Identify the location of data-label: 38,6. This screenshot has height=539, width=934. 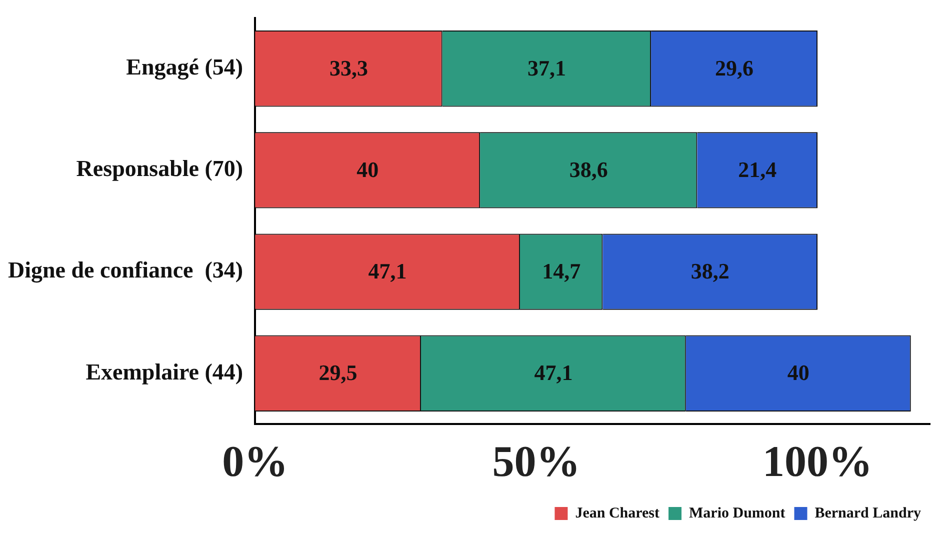
(588, 169).